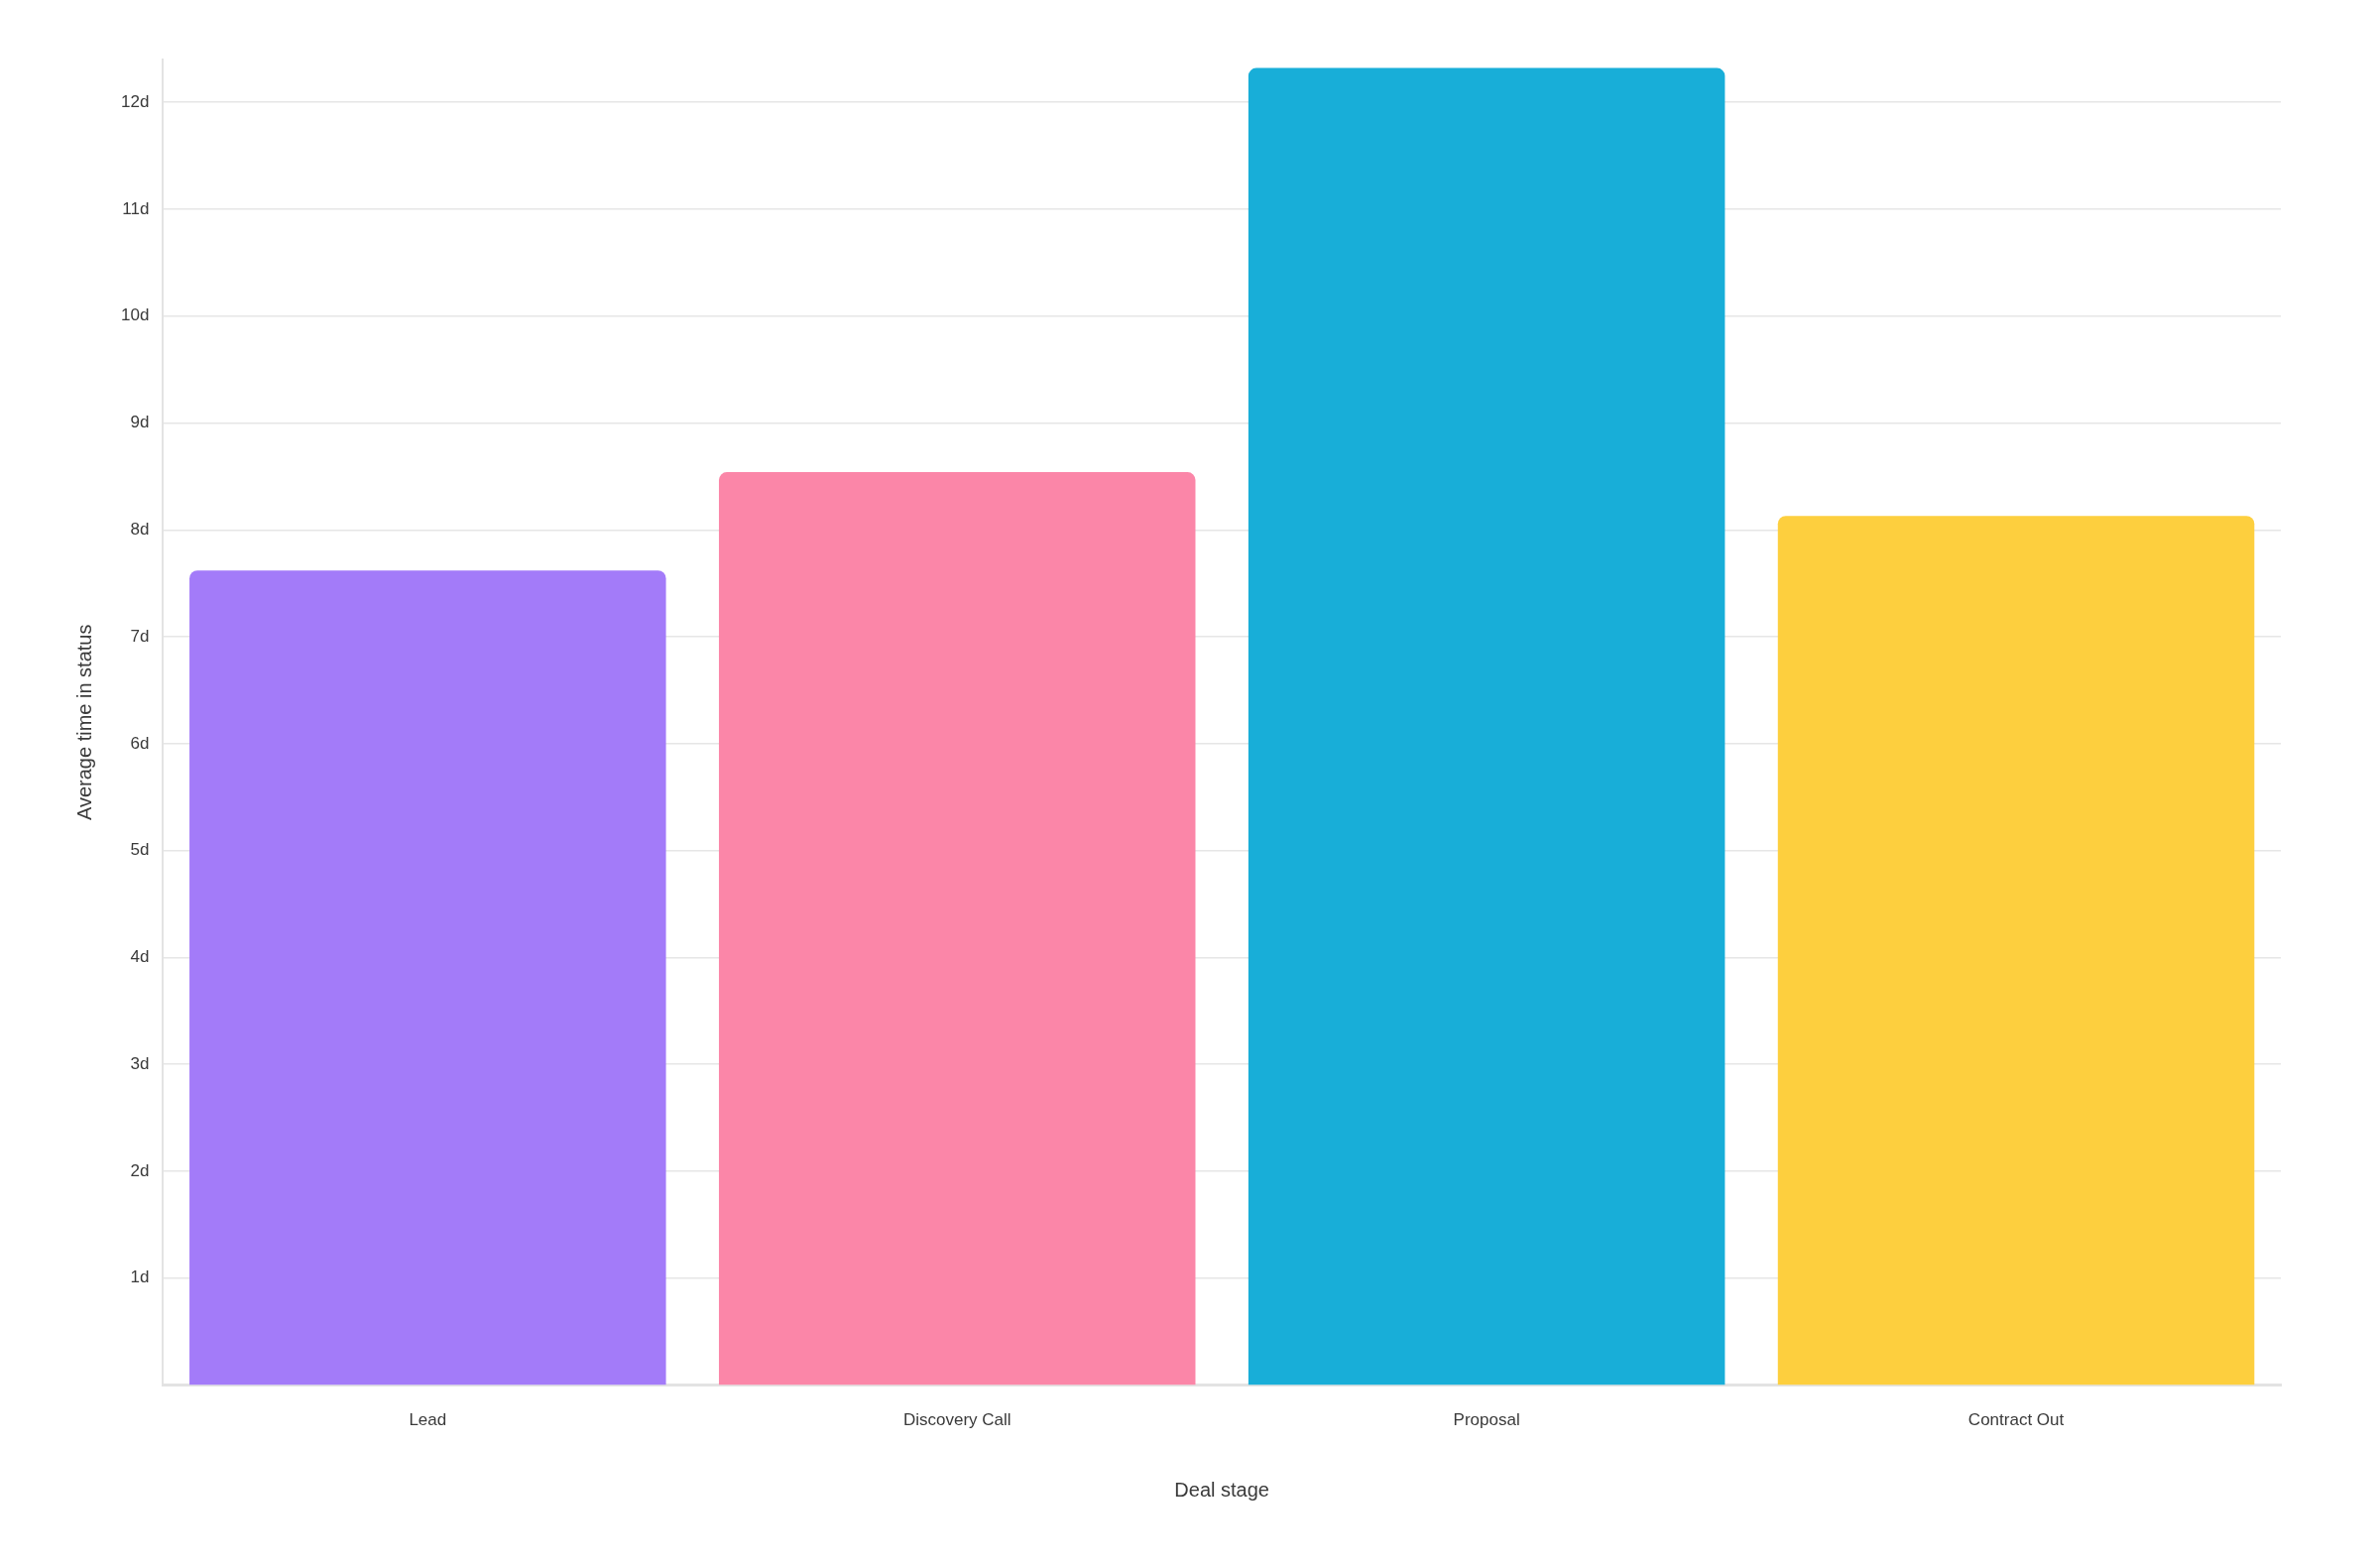 This screenshot has width=2380, height=1566. I want to click on y-axis-title: Average time in status, so click(83, 722).